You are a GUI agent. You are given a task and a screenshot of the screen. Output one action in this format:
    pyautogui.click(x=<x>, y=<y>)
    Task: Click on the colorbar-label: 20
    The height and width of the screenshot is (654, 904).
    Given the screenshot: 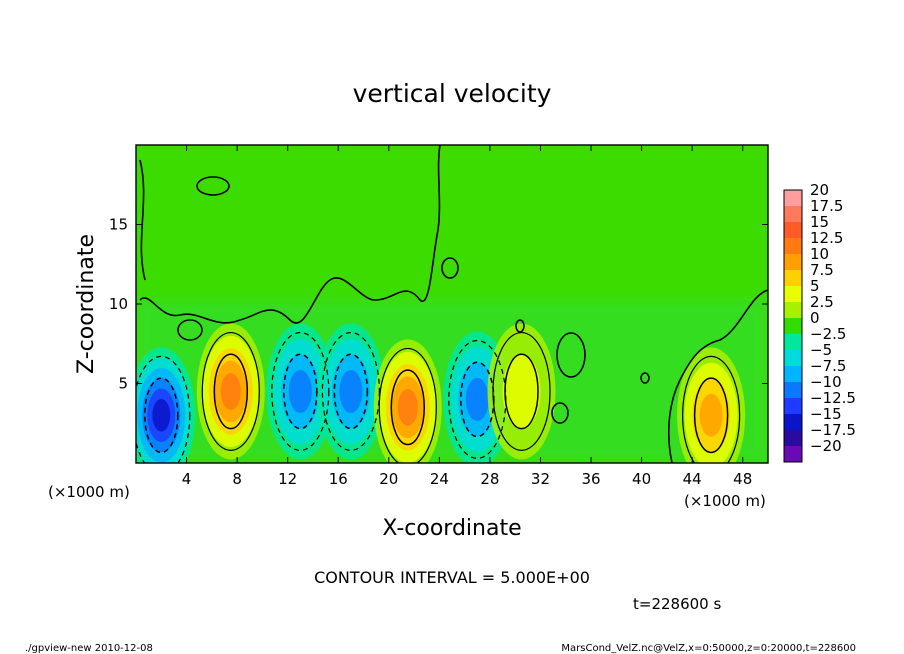 What is the action you would take?
    pyautogui.click(x=819, y=190)
    